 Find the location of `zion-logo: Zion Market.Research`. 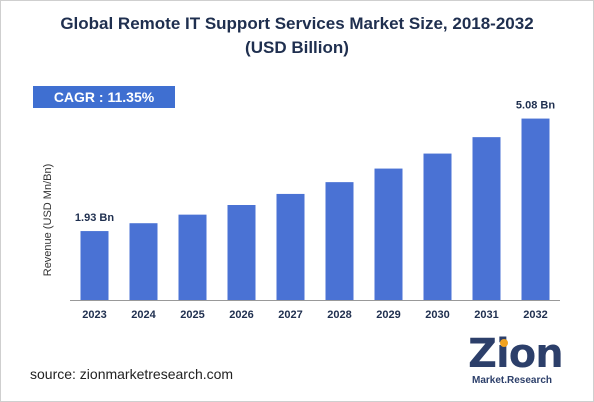

zion-logo: Zion Market.Research is located at coordinates (521, 362).